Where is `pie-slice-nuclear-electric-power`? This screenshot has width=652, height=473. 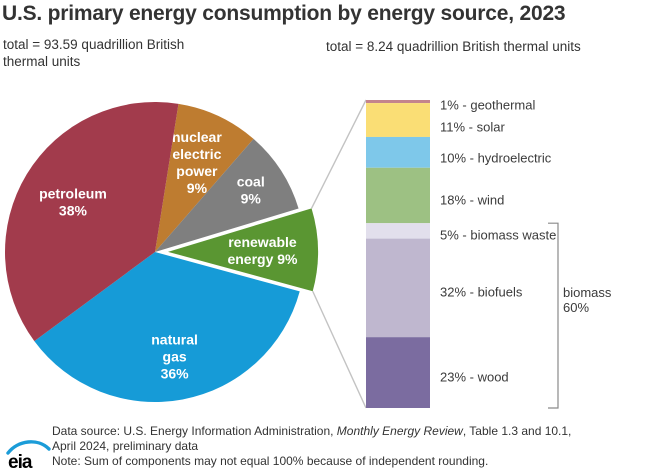 pie-slice-nuclear-electric-power is located at coordinates (204, 178).